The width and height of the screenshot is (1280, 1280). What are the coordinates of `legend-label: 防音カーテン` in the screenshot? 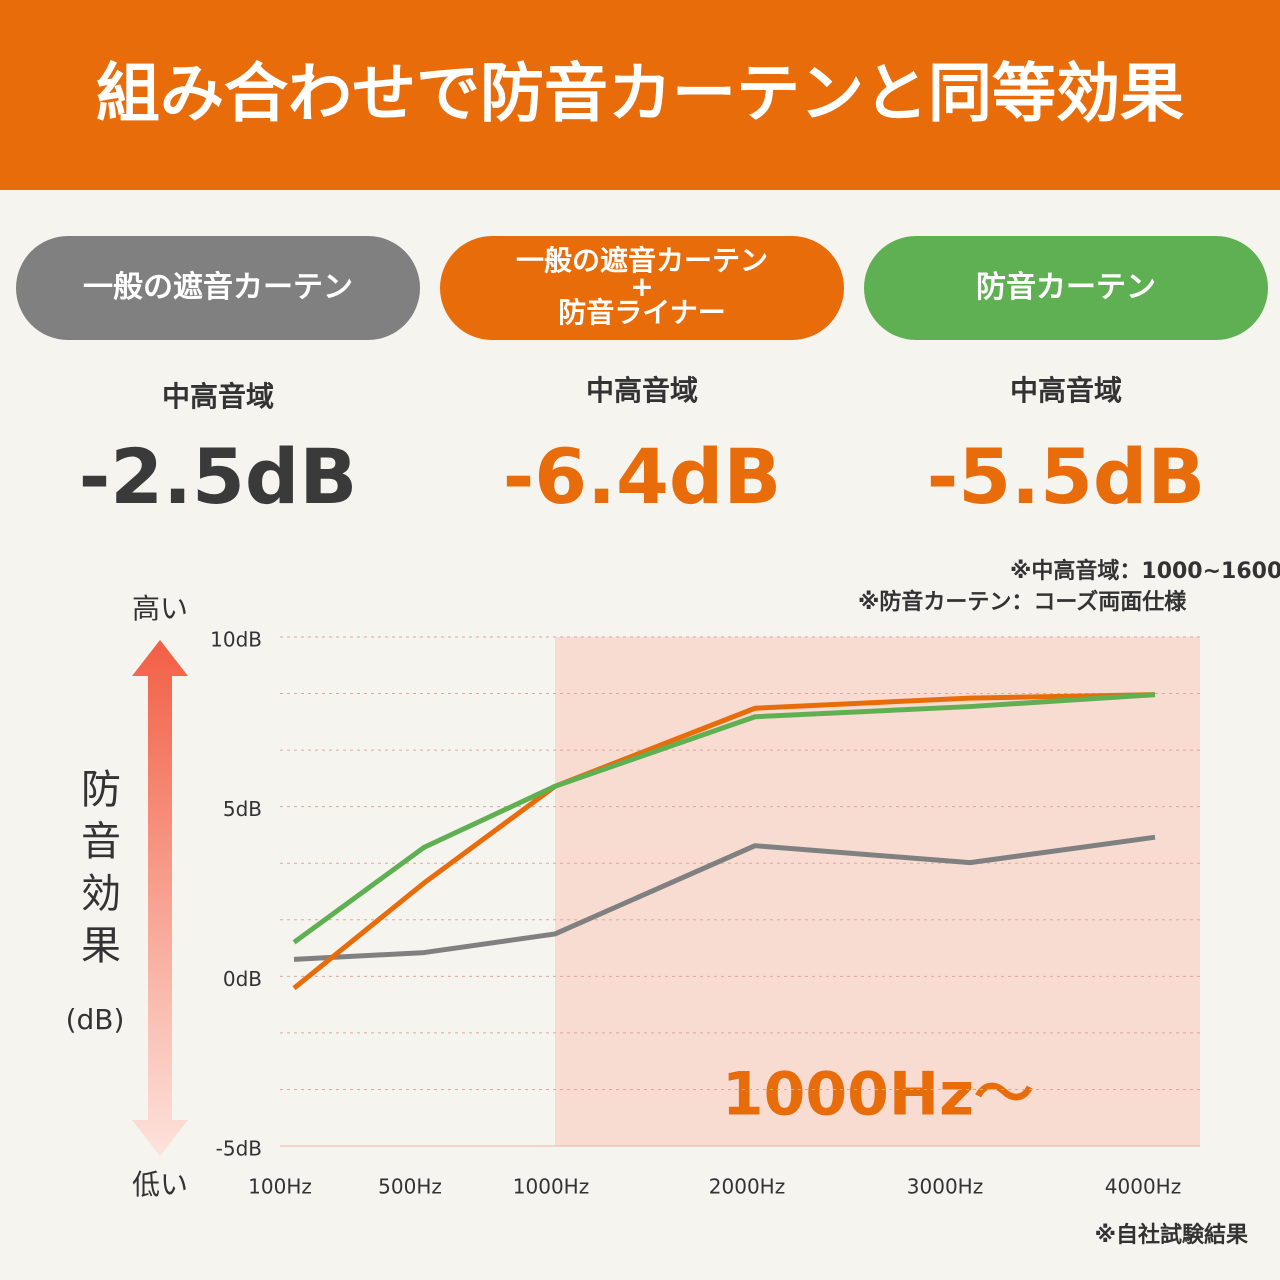 It's located at (1066, 287).